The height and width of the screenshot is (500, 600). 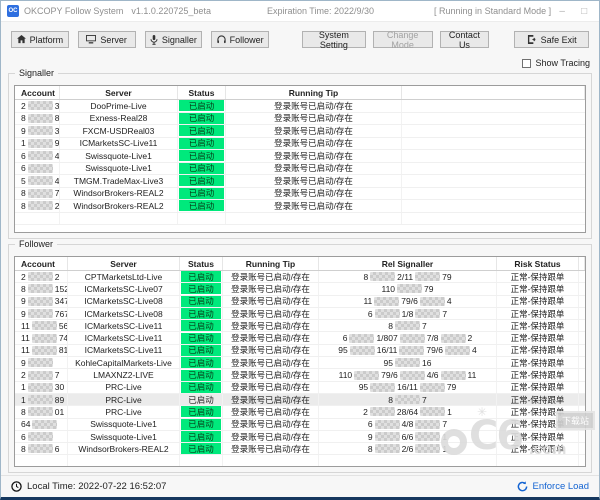 I want to click on app-title: OKCOPY Follow System, so click(x=74, y=11).